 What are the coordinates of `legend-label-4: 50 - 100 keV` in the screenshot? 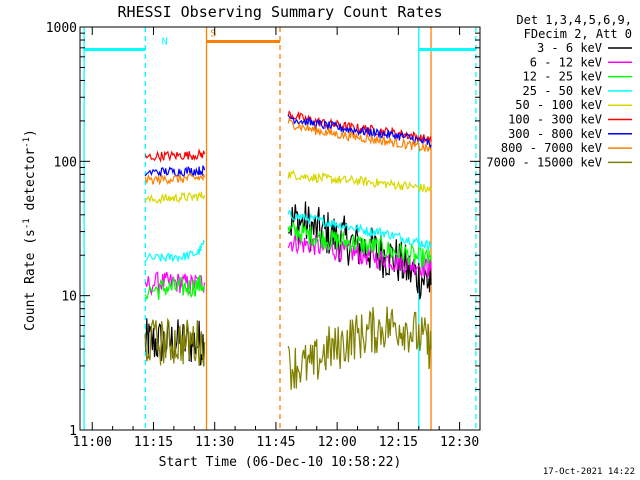 It's located at (558, 105).